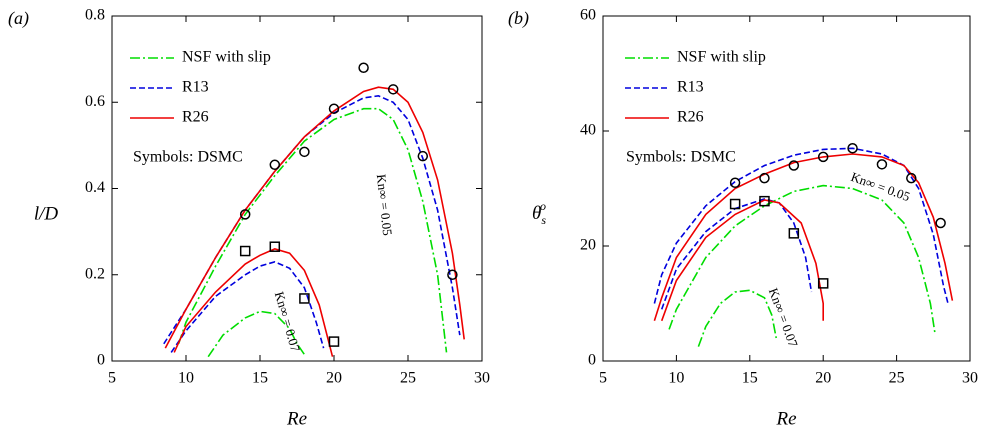 This screenshot has height=438, width=994. What do you see at coordinates (95, 15) in the screenshot?
I see `y-tick-label: 0.8` at bounding box center [95, 15].